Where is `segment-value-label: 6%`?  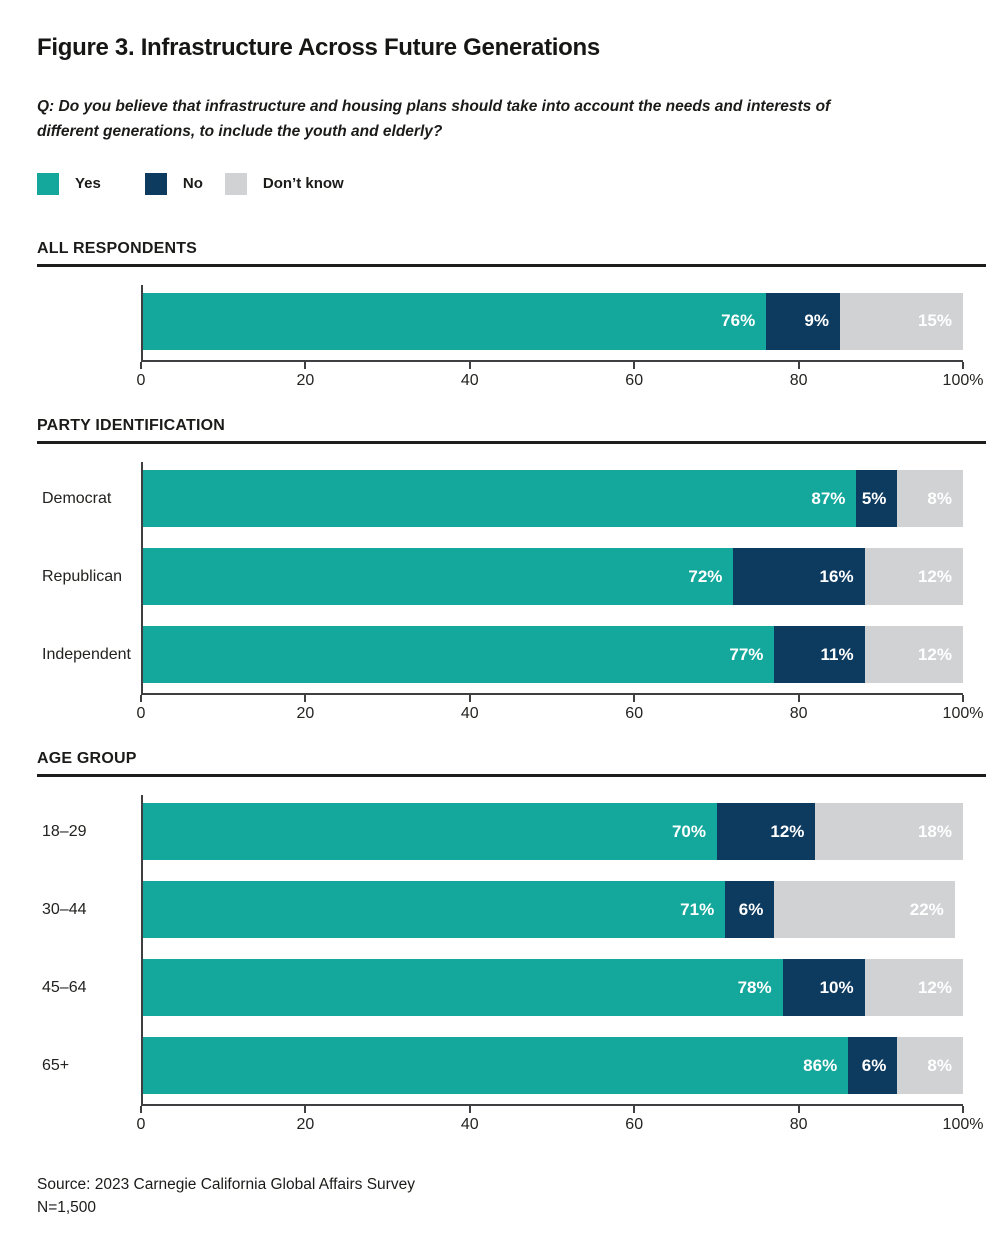 segment-value-label: 6% is located at coordinates (874, 1065).